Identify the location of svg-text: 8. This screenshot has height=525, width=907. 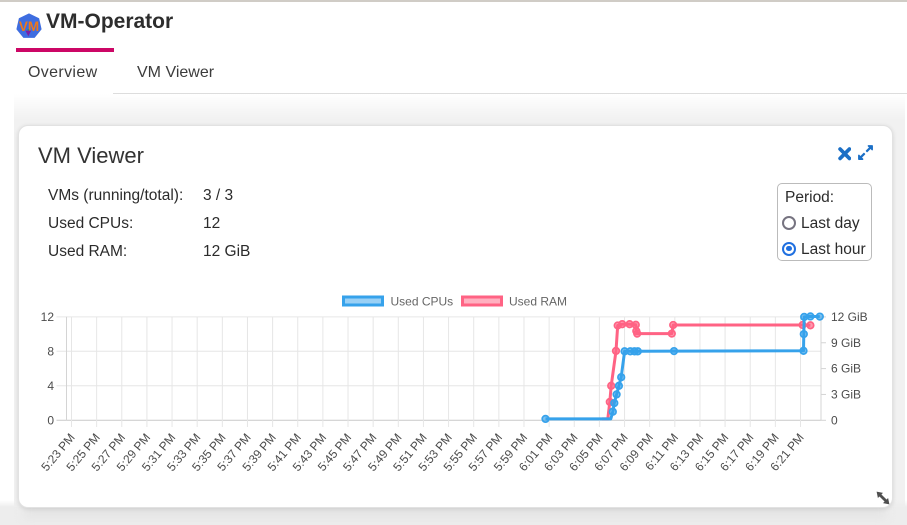
(50, 351).